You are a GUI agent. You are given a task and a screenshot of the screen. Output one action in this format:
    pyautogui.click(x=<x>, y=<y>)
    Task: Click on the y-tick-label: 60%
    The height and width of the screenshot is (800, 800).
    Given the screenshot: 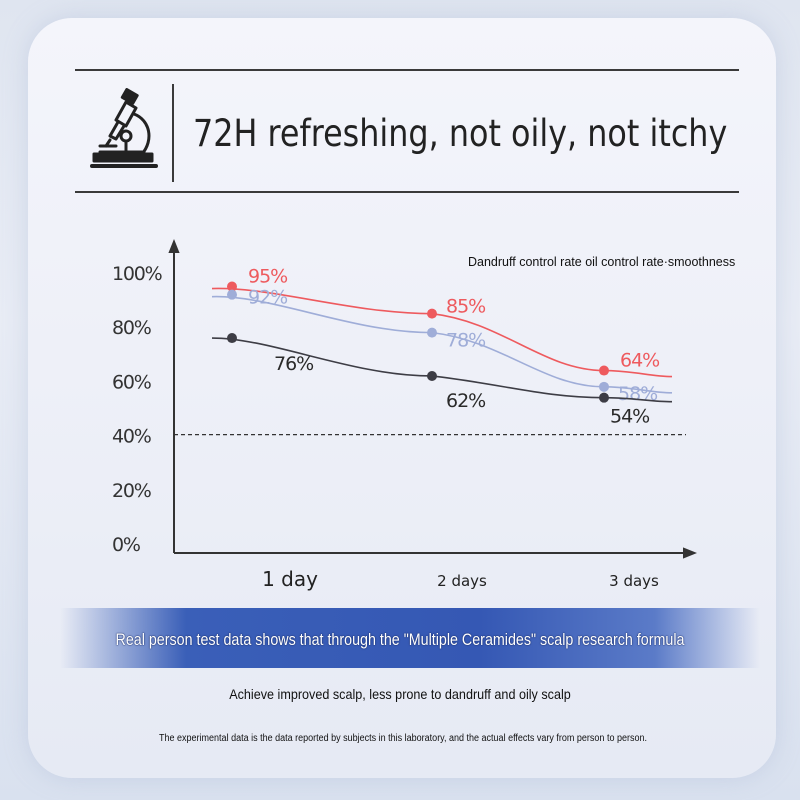 What is the action you would take?
    pyautogui.click(x=131, y=382)
    